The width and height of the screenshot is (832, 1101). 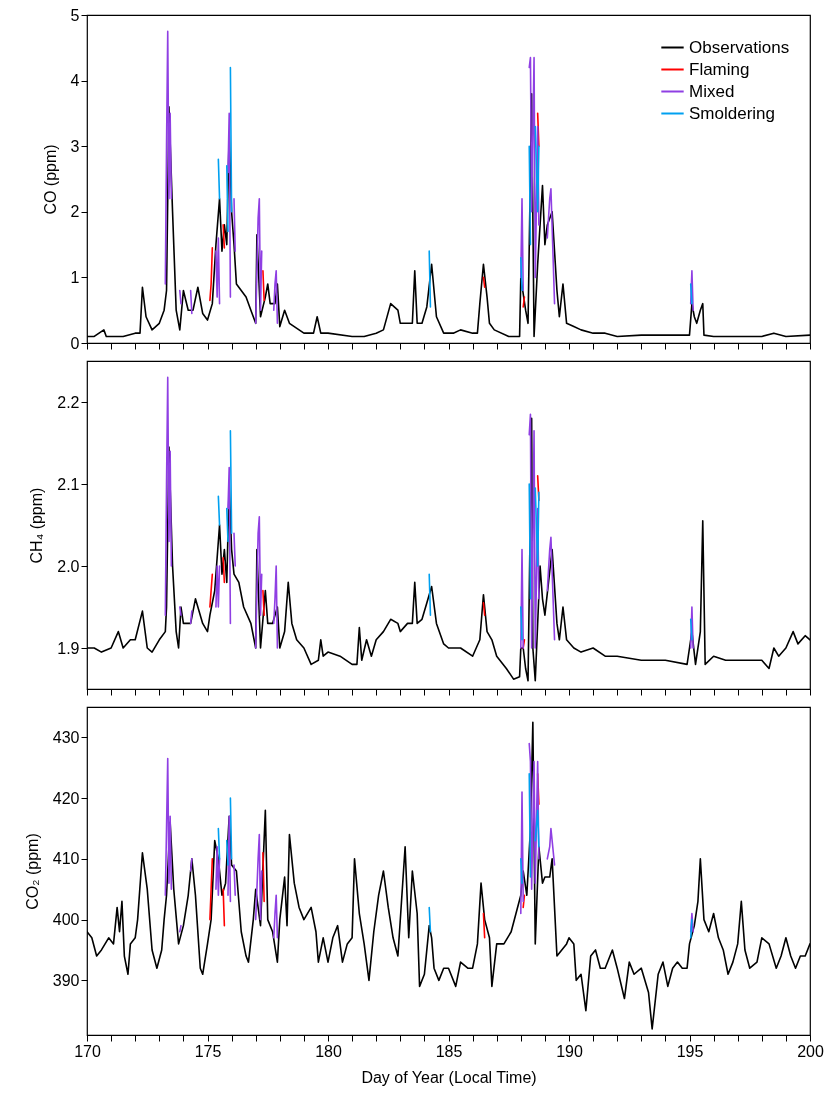 What do you see at coordinates (68, 484) in the screenshot?
I see `y-tick-label: 2.1` at bounding box center [68, 484].